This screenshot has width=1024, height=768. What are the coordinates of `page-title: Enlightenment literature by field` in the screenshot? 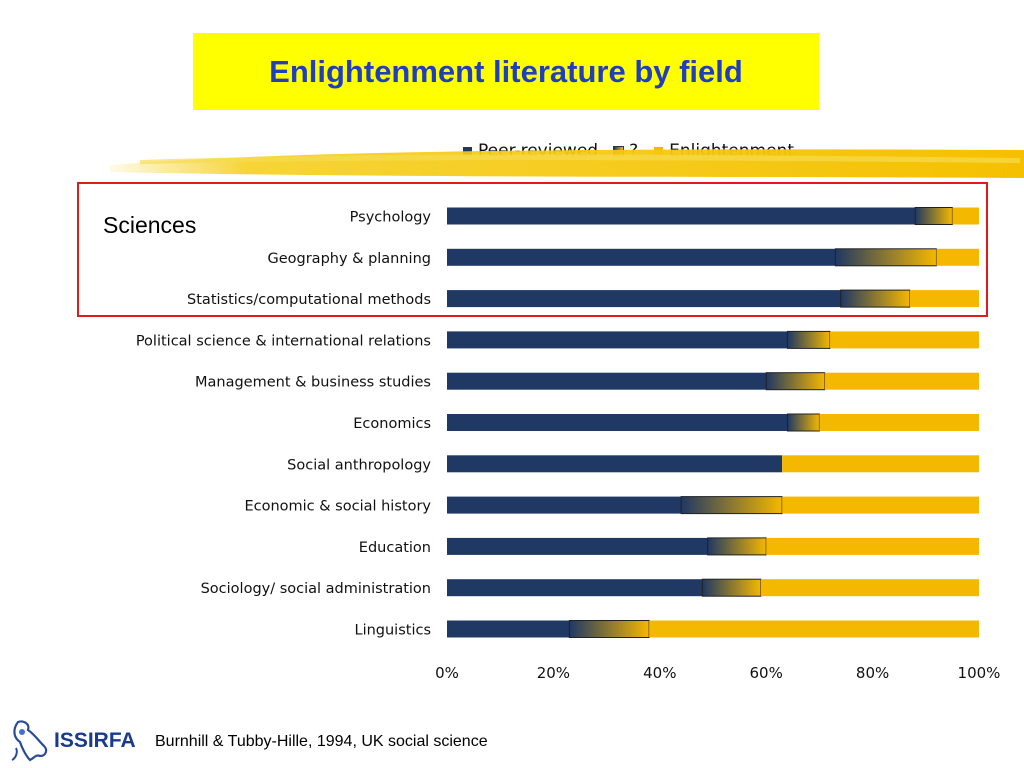 It's located at (506, 71).